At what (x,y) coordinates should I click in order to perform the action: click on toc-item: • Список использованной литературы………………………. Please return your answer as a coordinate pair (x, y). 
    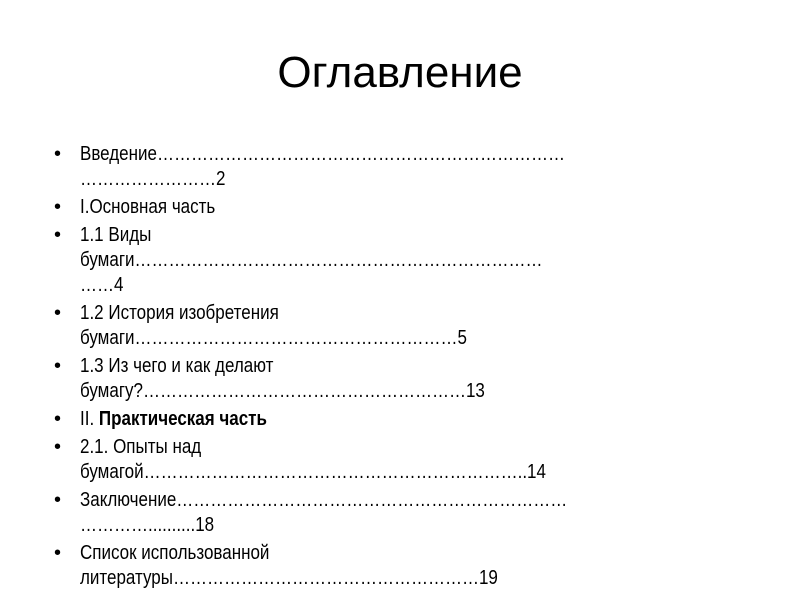
    Looking at the image, I should click on (400, 566).